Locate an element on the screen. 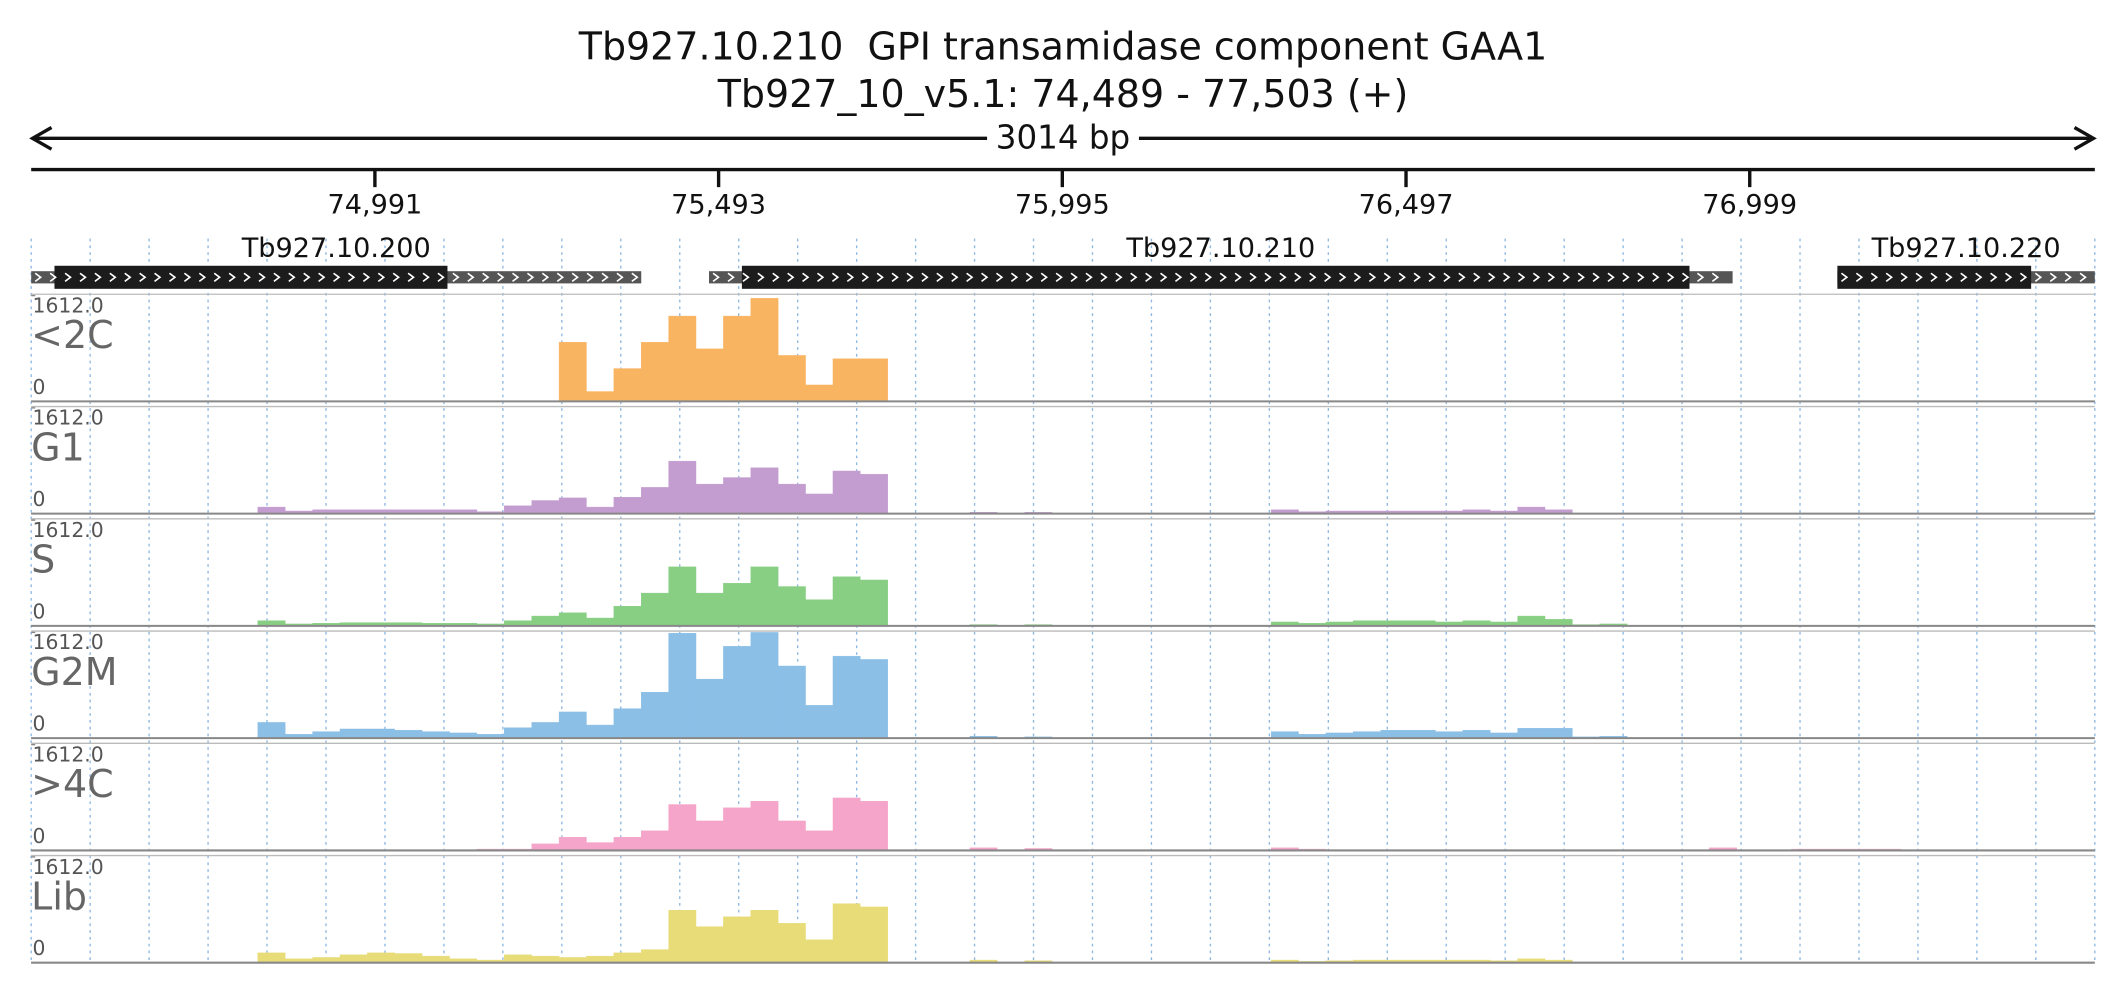 This screenshot has width=2126, height=1000. span-label: 3014 bp is located at coordinates (1063, 138).